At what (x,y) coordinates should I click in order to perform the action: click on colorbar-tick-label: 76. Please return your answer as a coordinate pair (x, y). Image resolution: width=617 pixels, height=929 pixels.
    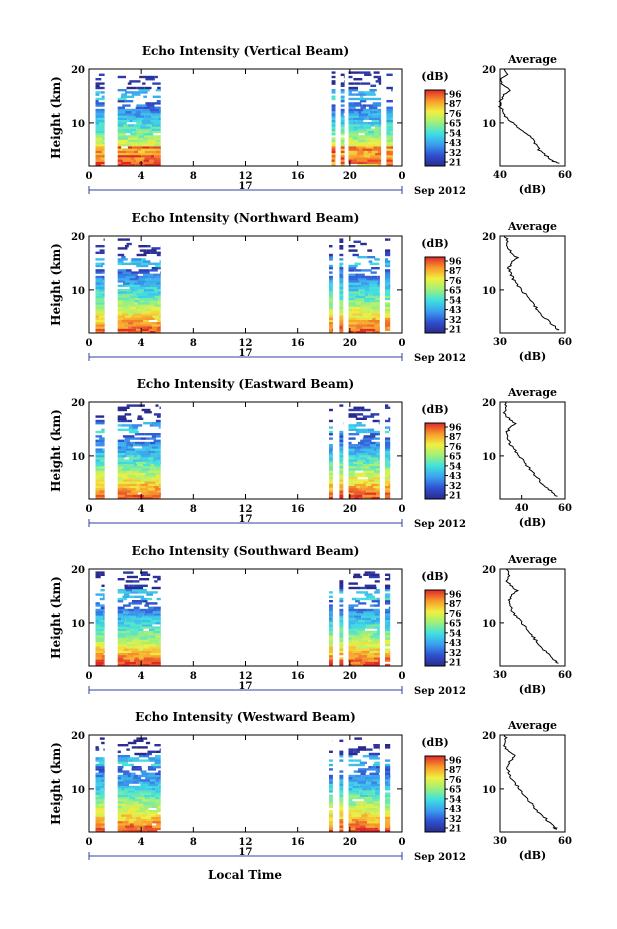
    Looking at the image, I should click on (455, 115).